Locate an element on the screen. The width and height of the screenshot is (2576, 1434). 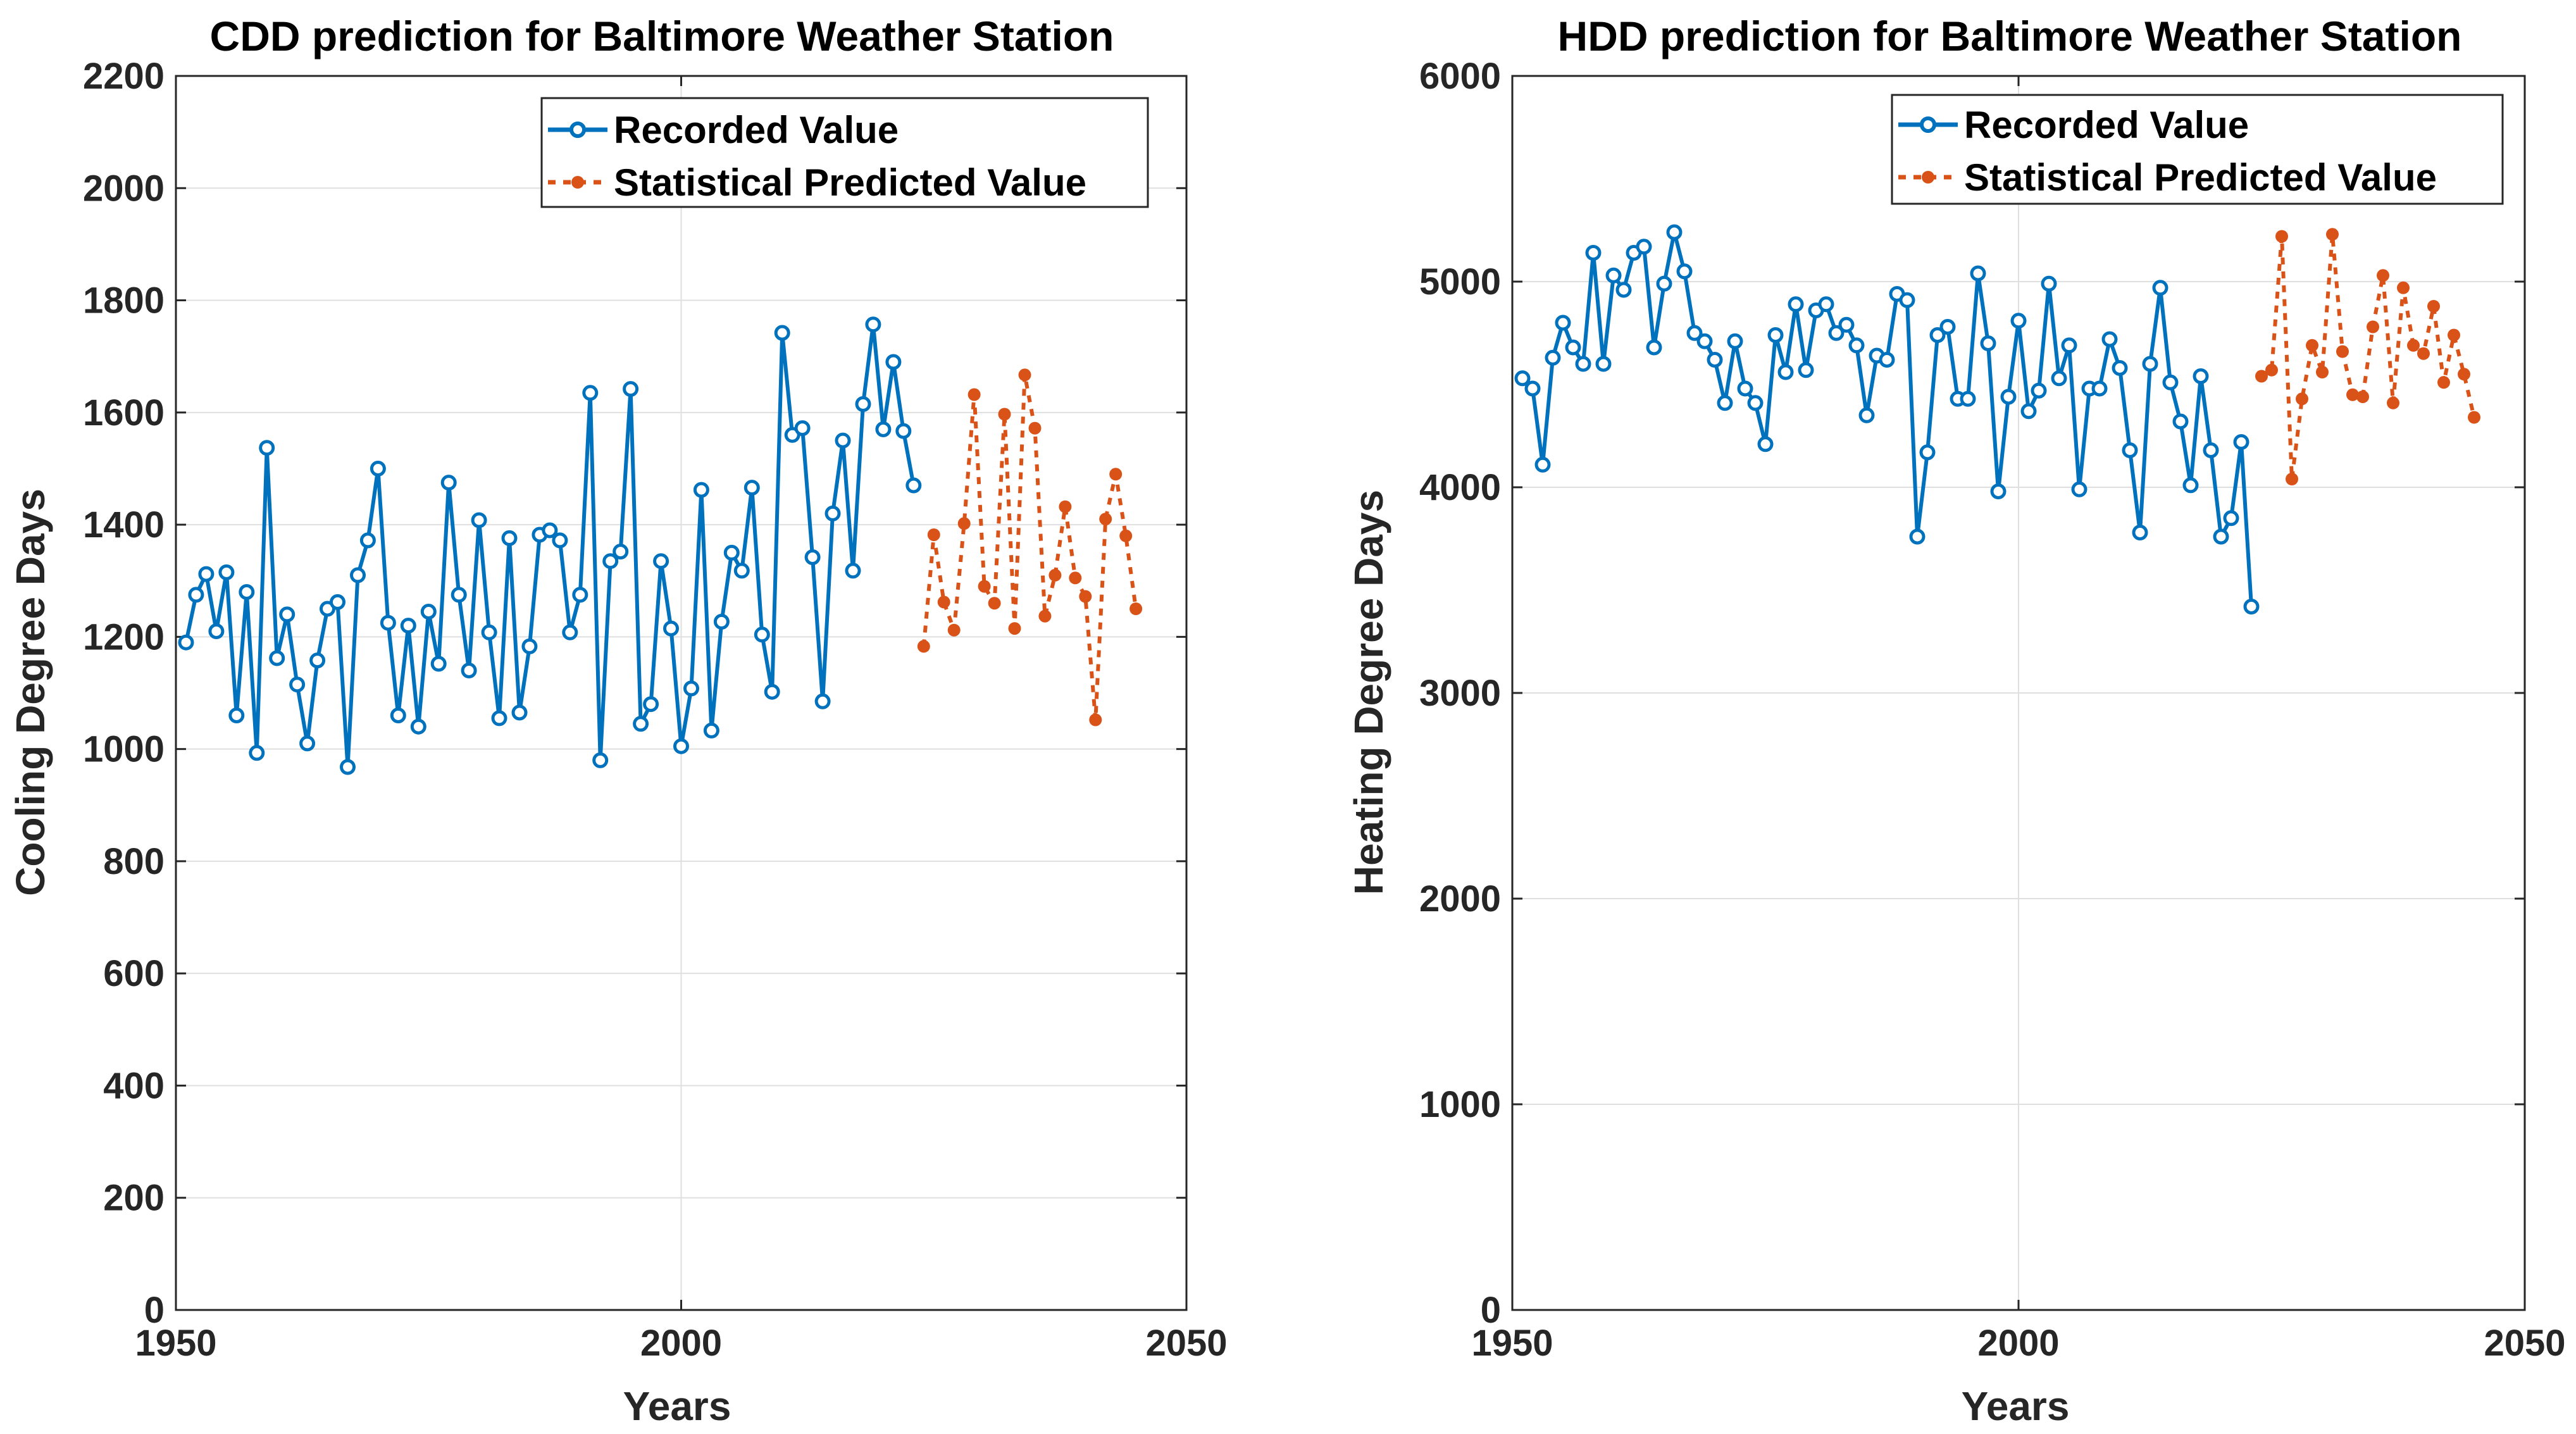
cdd-legend-recorded-label: Recorded Value is located at coordinates (756, 130).